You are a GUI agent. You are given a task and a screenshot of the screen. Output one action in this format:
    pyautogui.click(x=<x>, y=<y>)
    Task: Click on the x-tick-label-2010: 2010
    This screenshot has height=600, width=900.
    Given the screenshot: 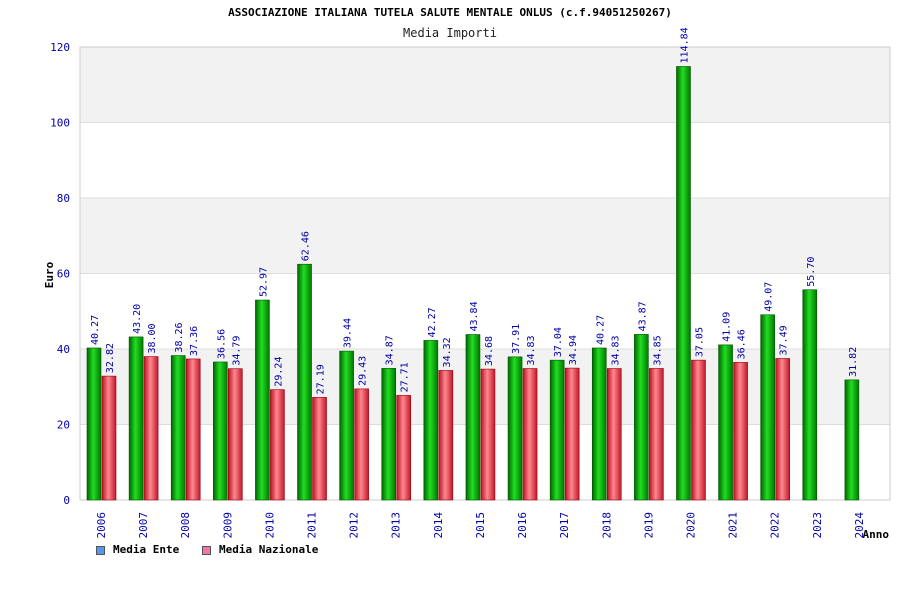 What is the action you would take?
    pyautogui.click(x=269, y=525)
    